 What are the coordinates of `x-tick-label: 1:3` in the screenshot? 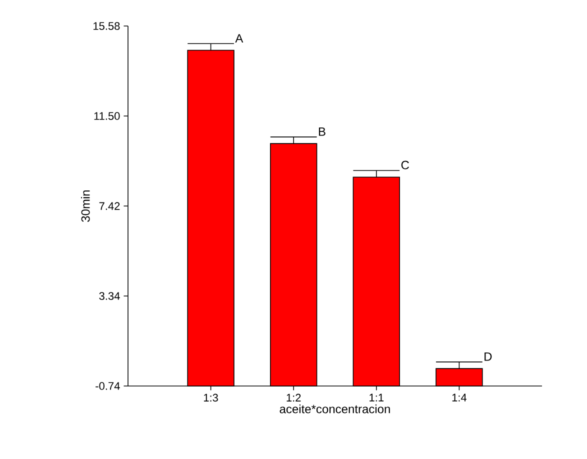 It's located at (211, 398).